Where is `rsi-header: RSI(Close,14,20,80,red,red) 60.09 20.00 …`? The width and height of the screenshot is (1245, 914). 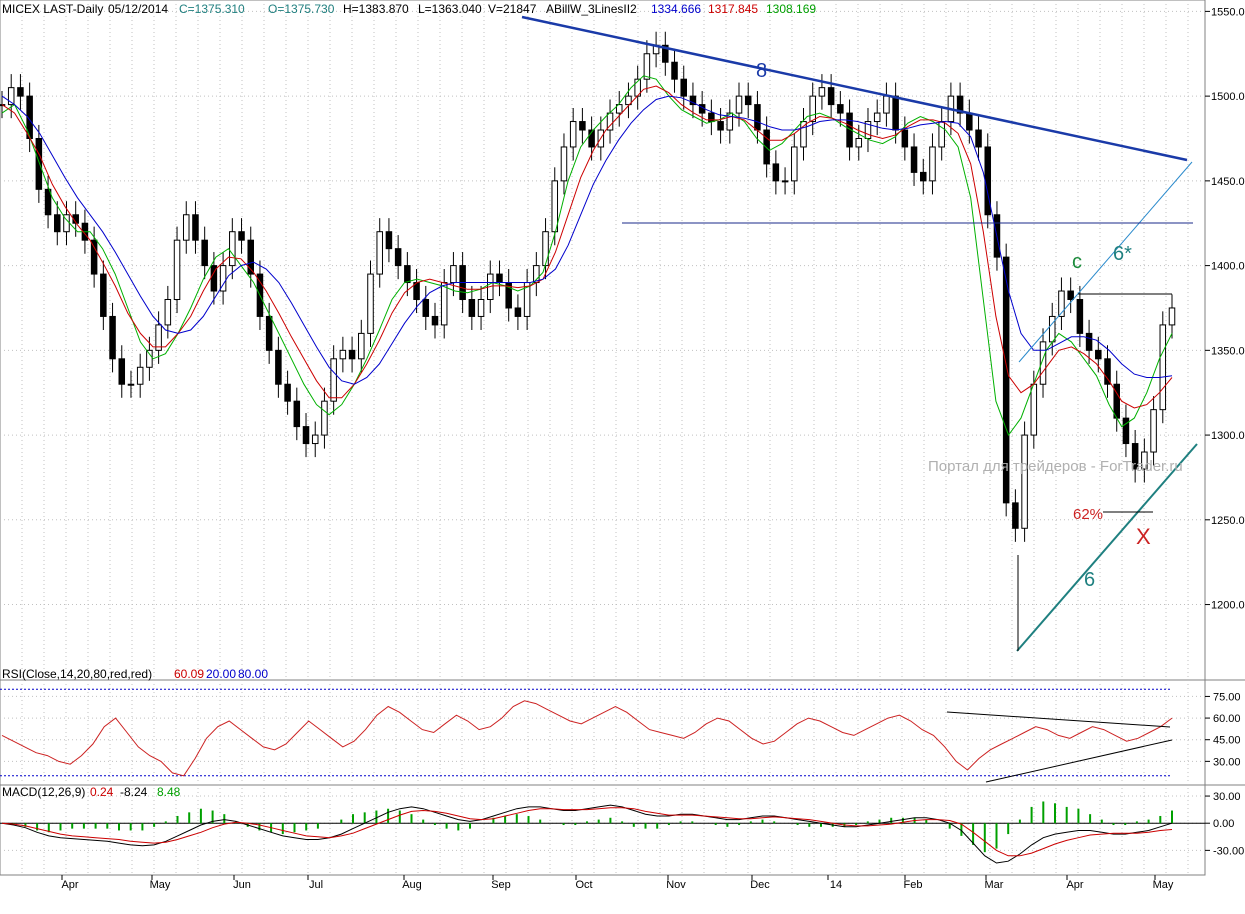 rsi-header: RSI(Close,14,20,80,red,red) 60.09 20.00 … is located at coordinates (135, 674).